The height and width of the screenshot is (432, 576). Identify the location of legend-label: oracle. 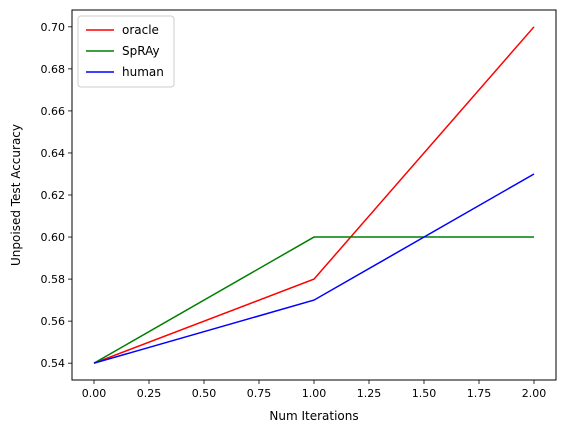
(140, 30).